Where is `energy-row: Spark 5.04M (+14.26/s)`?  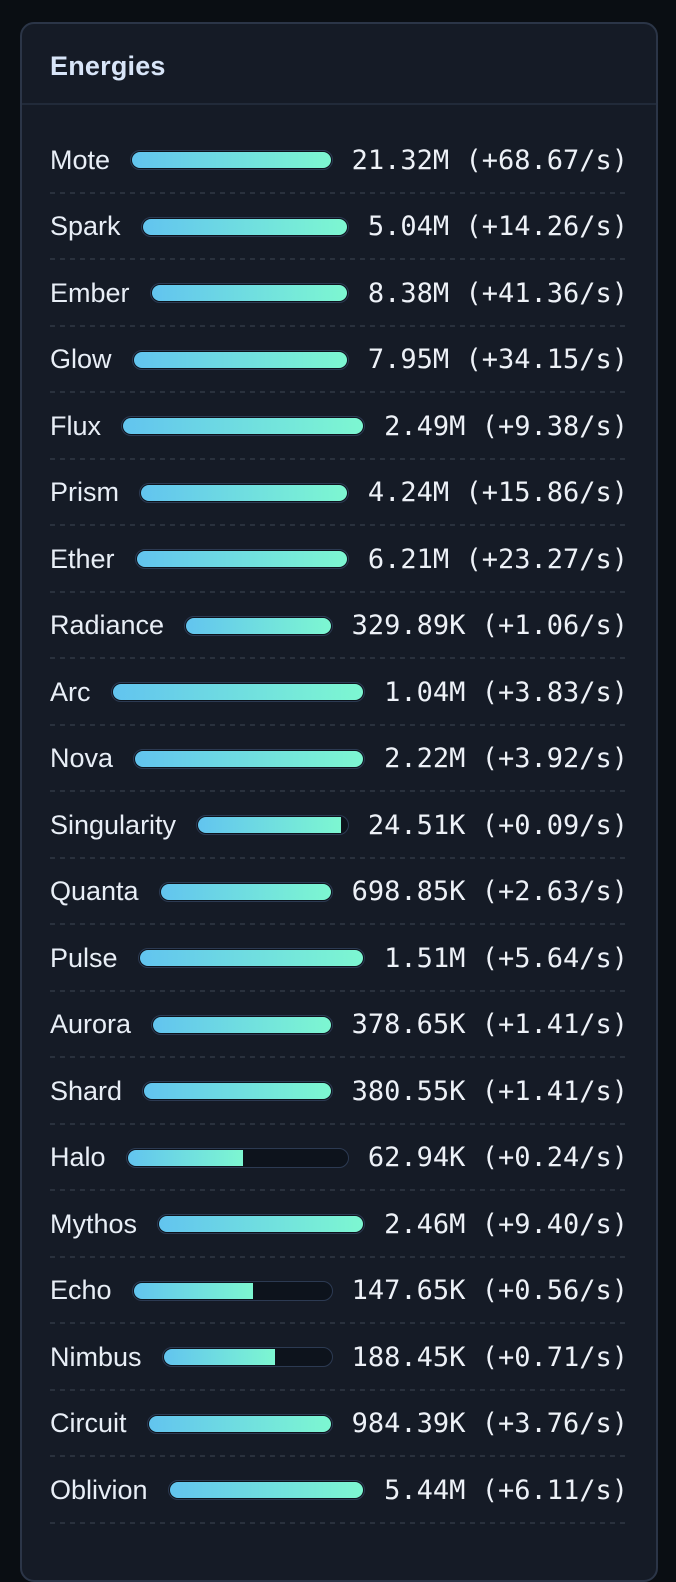 energy-row: Spark 5.04M (+14.26/s) is located at coordinates (339, 227).